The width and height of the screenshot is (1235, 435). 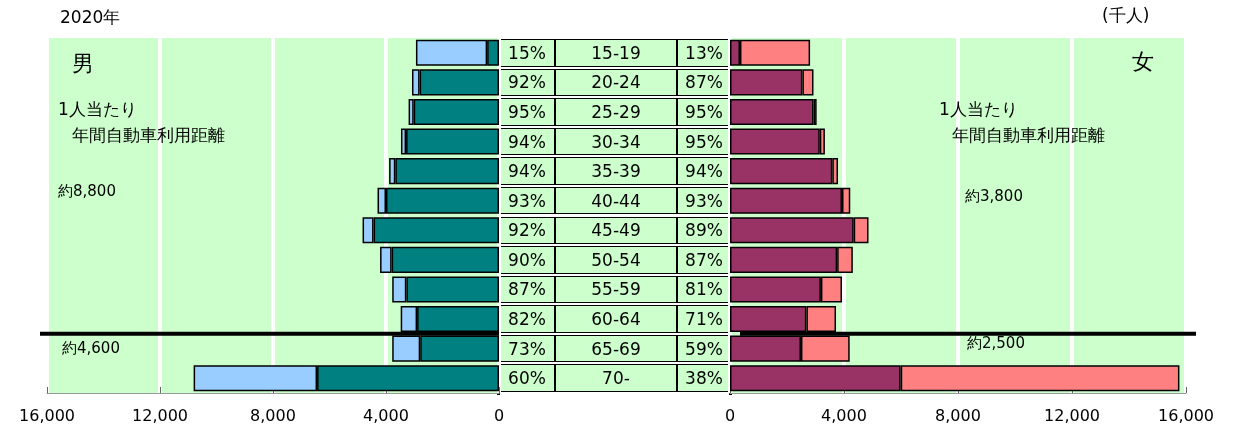 What do you see at coordinates (616, 378) in the screenshot?
I see `y-tick-label: 70-` at bounding box center [616, 378].